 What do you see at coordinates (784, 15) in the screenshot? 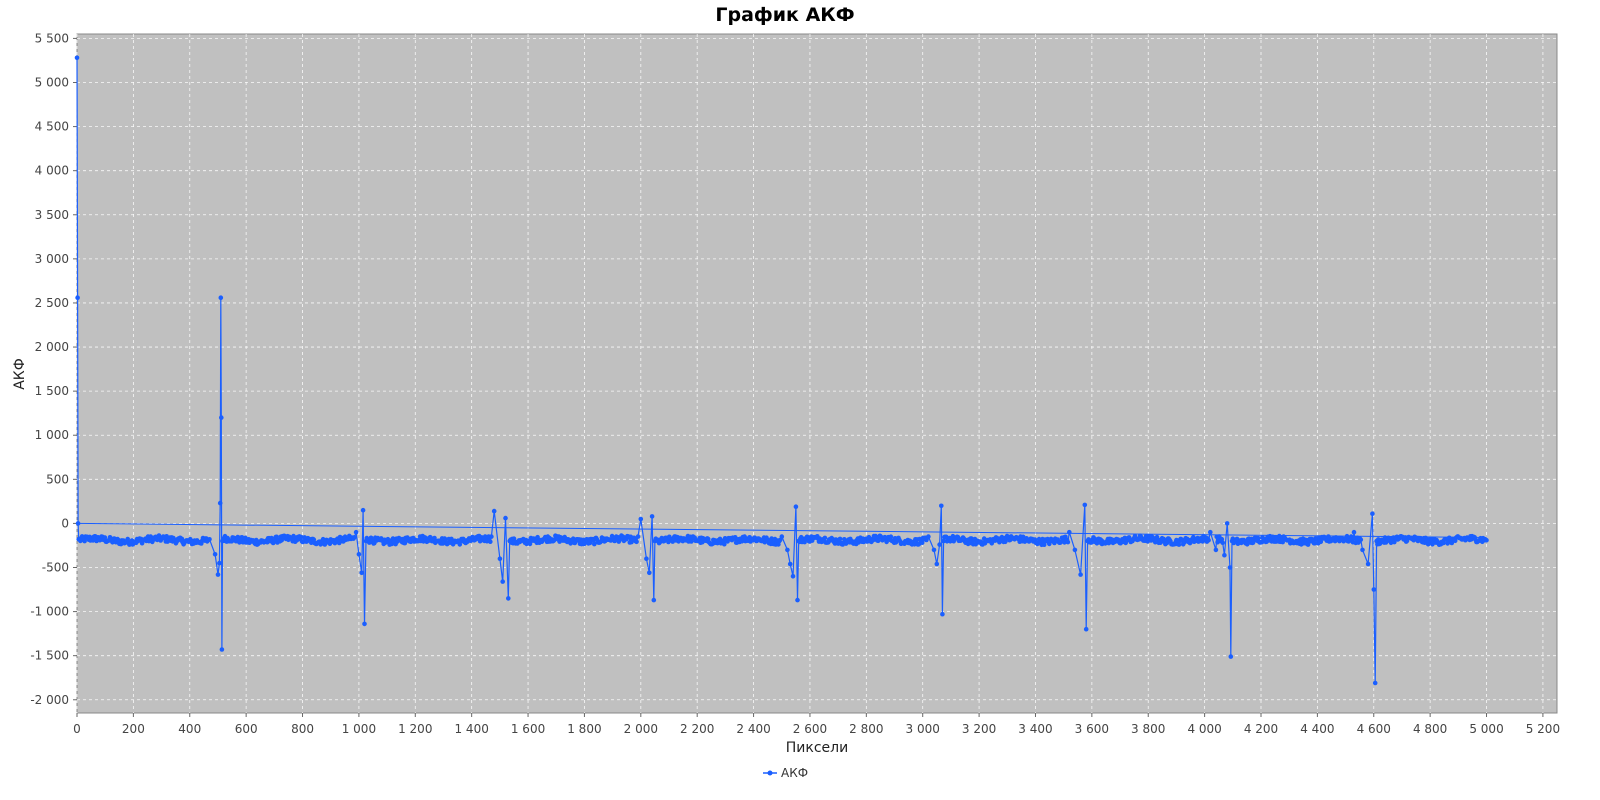
I see `chart-title: График АКФ` at bounding box center [784, 15].